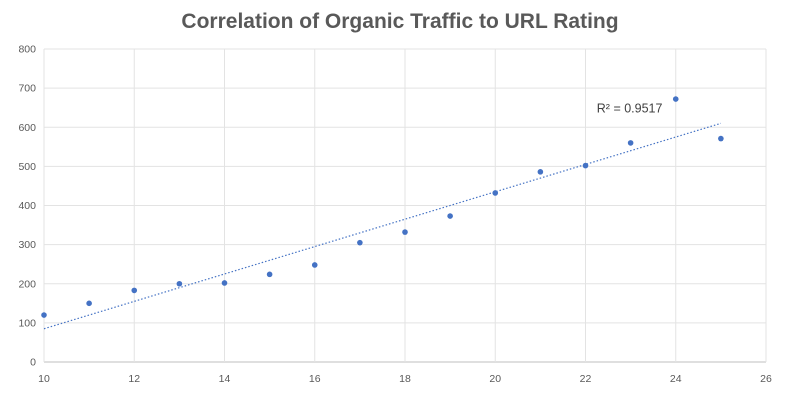 The image size is (800, 408). I want to click on x-tick-label: 10, so click(44, 379).